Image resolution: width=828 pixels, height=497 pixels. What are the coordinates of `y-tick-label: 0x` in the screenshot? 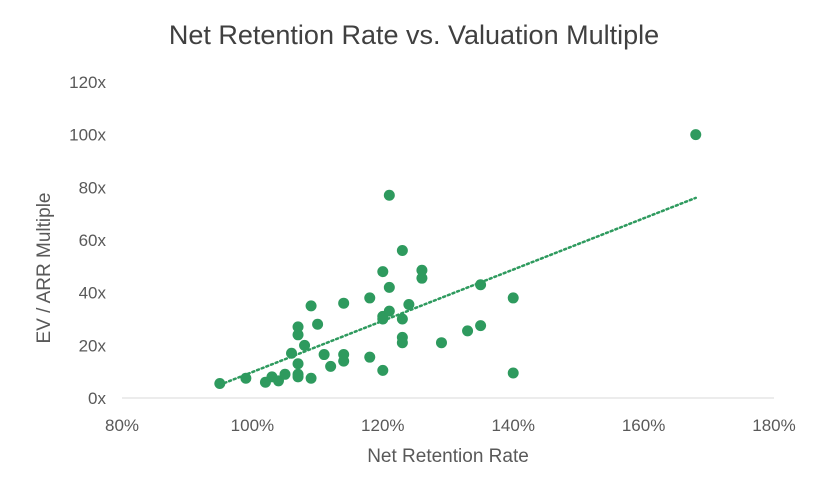 It's located at (97, 398).